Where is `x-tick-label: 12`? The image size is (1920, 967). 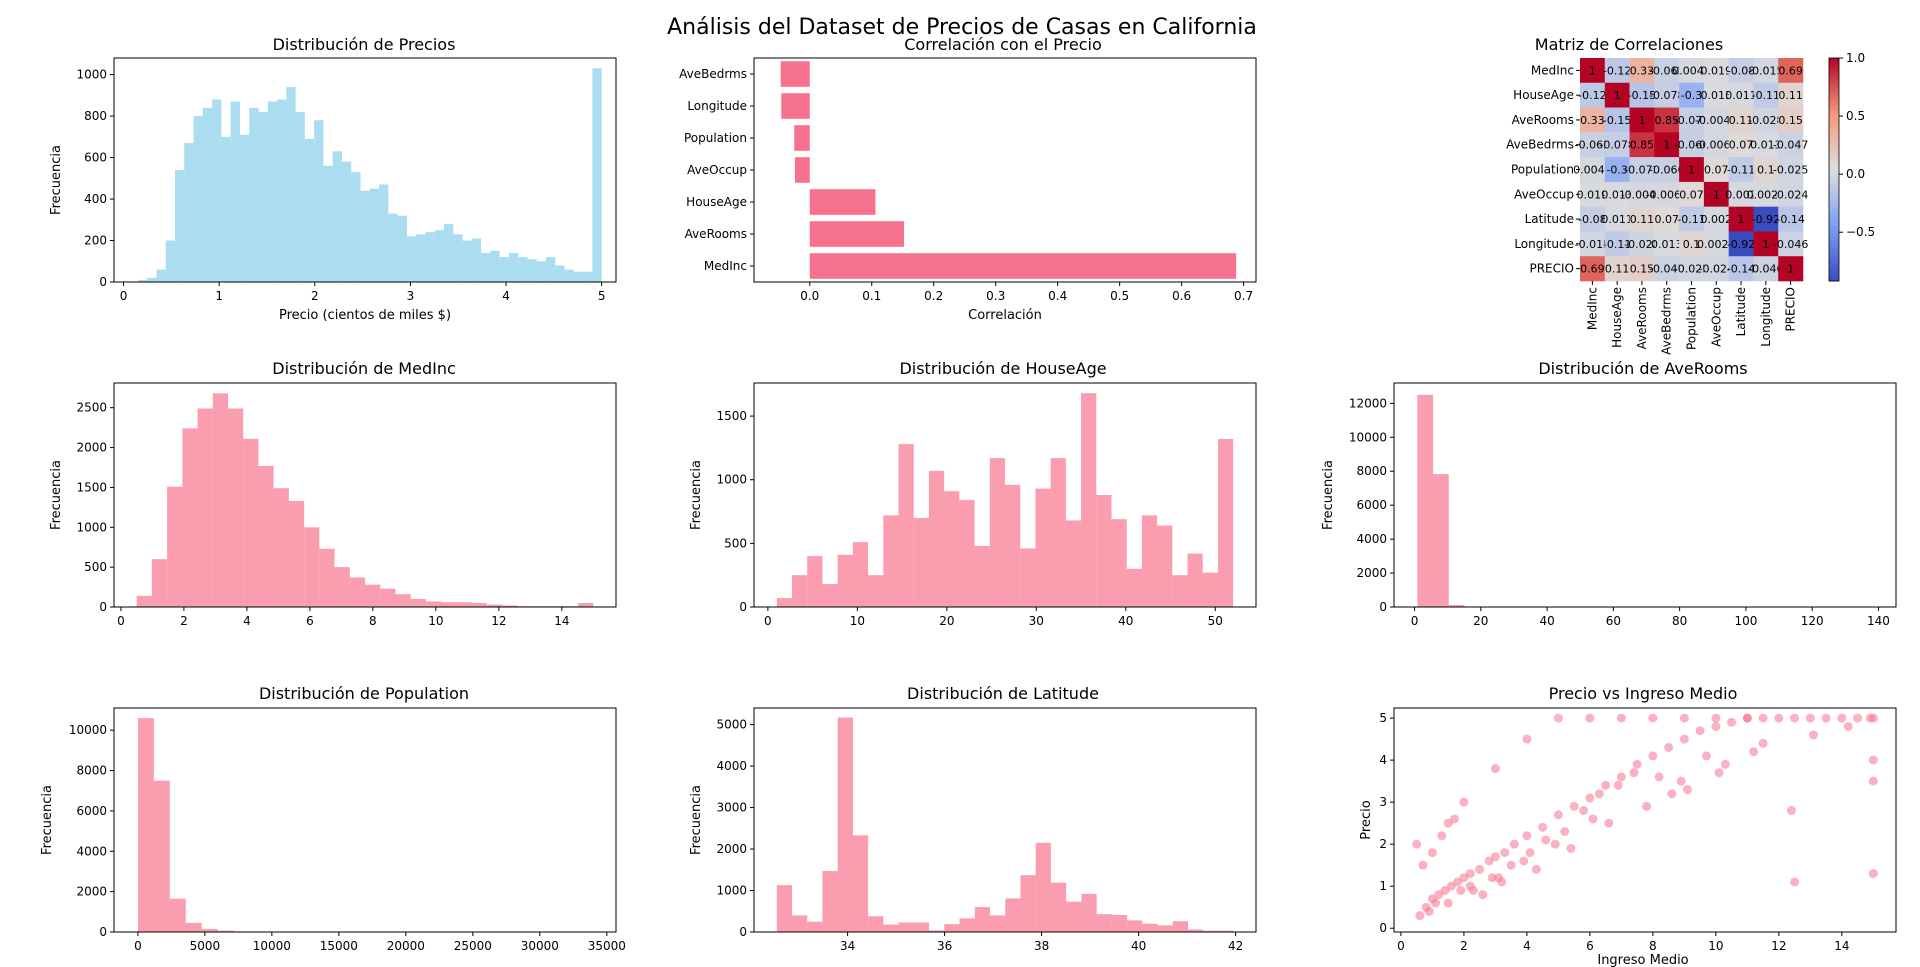
x-tick-label: 12 is located at coordinates (498, 621).